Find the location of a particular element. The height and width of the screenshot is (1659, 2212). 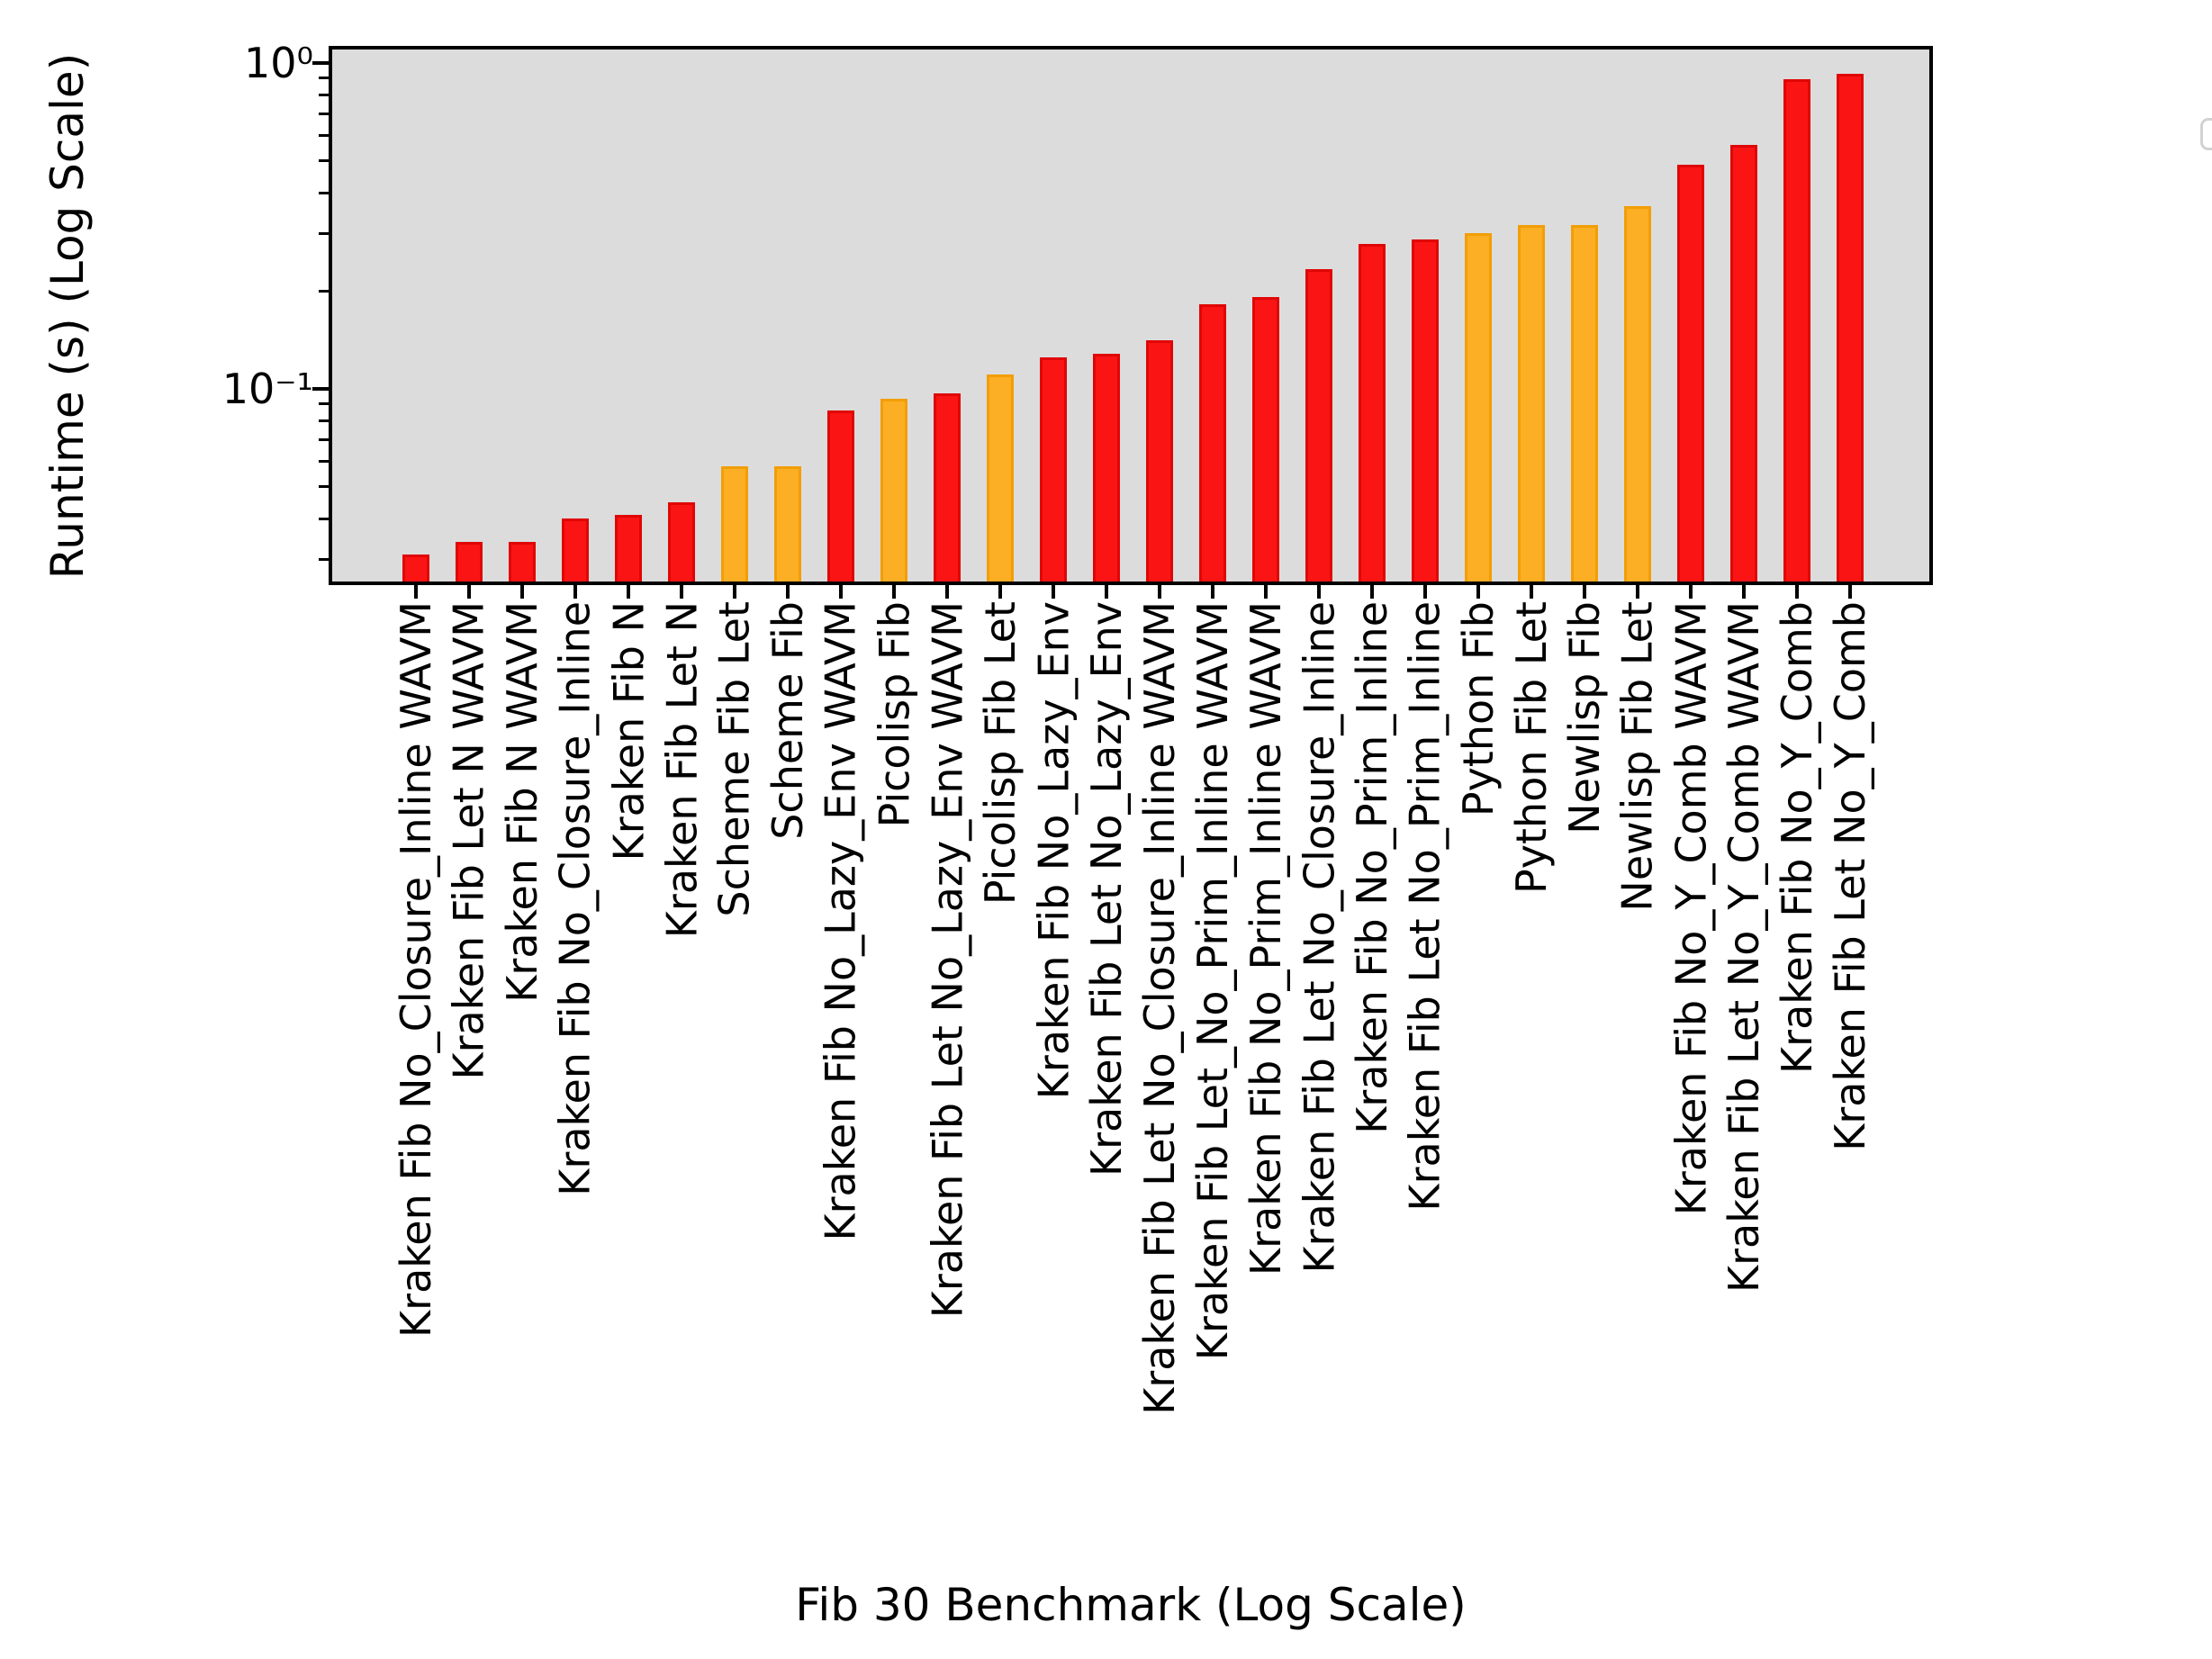

y-tick-label: 10⁰ is located at coordinates (278, 63).